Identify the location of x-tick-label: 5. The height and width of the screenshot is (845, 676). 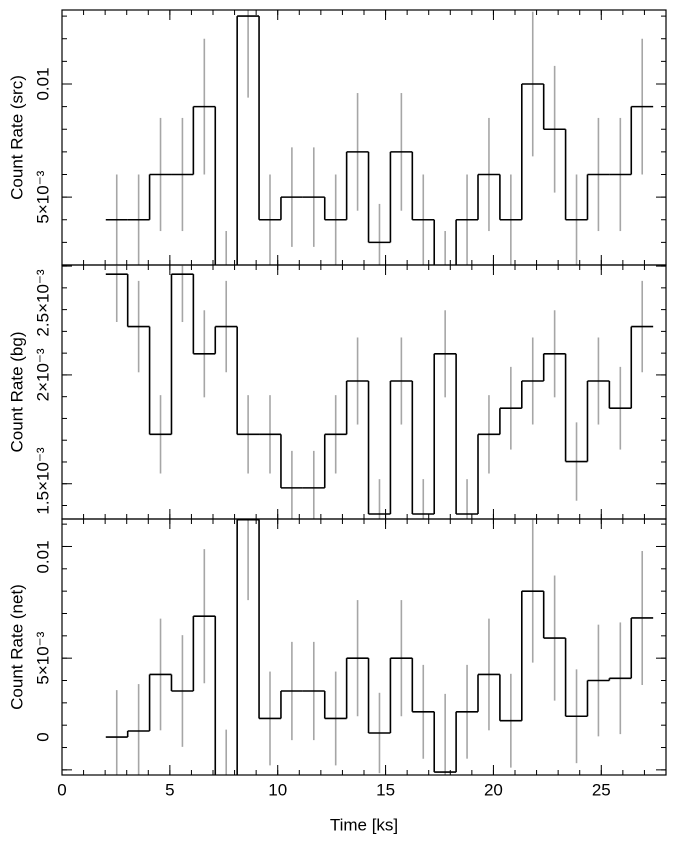
(169, 789).